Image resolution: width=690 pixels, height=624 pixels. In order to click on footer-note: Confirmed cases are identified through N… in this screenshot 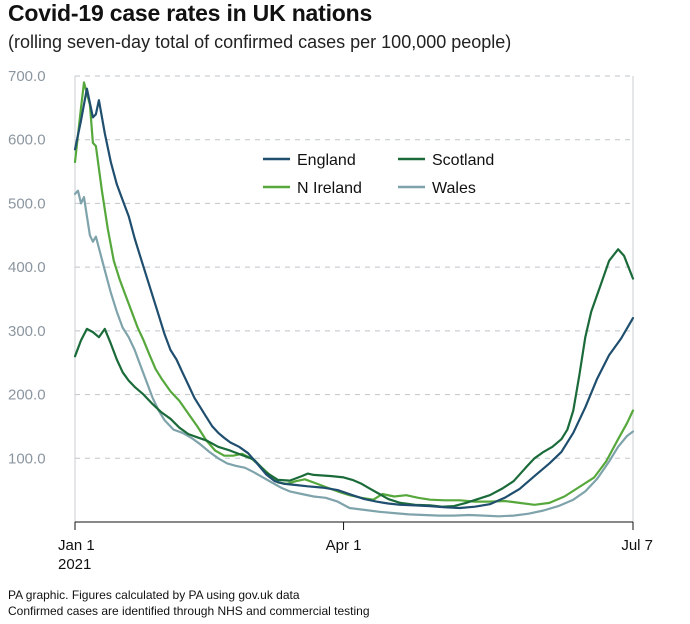, I will do `click(189, 611)`.